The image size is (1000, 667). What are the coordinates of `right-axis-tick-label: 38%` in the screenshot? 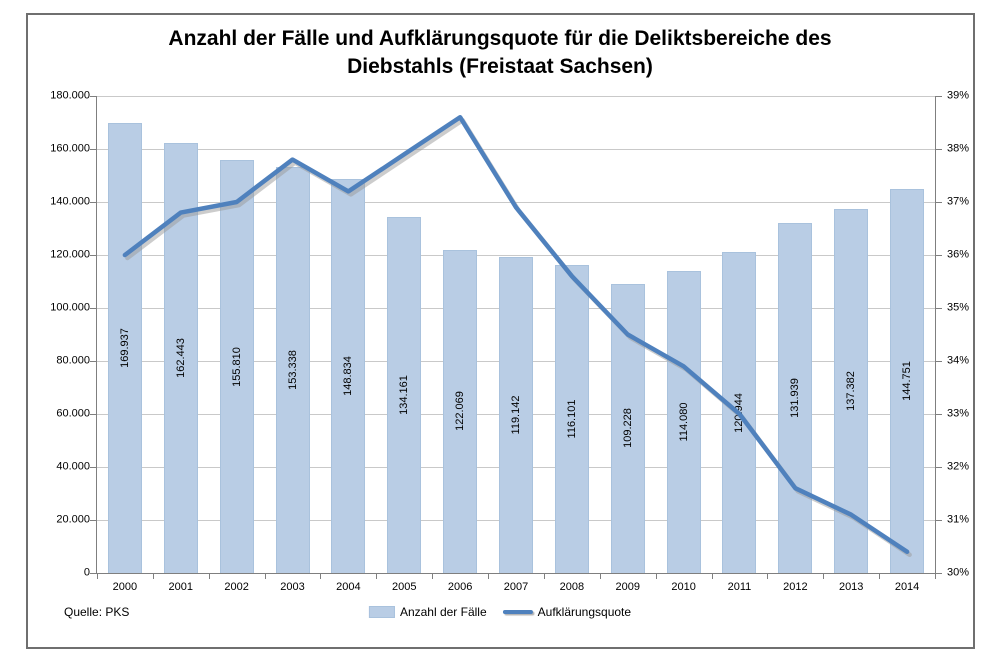 It's located at (958, 148).